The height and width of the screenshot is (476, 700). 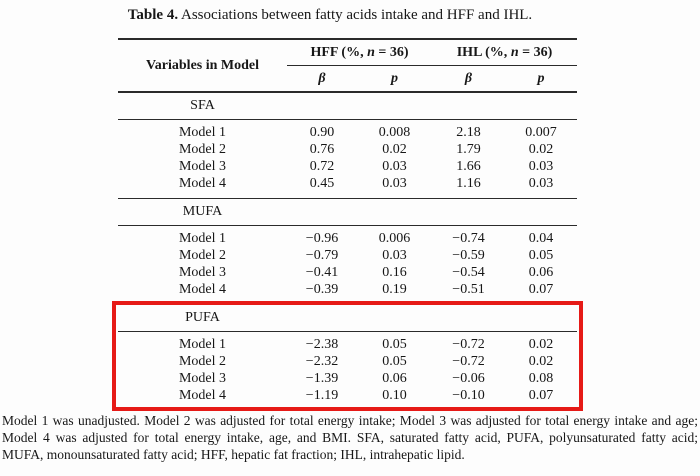 I want to click on group-header-hff: HFF (%, n = 36), so click(x=359, y=53).